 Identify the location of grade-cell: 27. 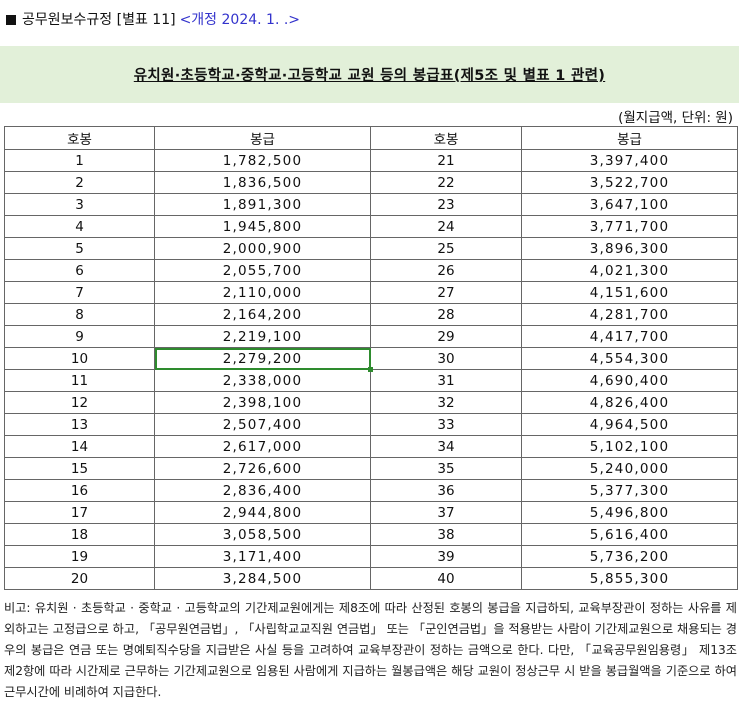
(446, 292).